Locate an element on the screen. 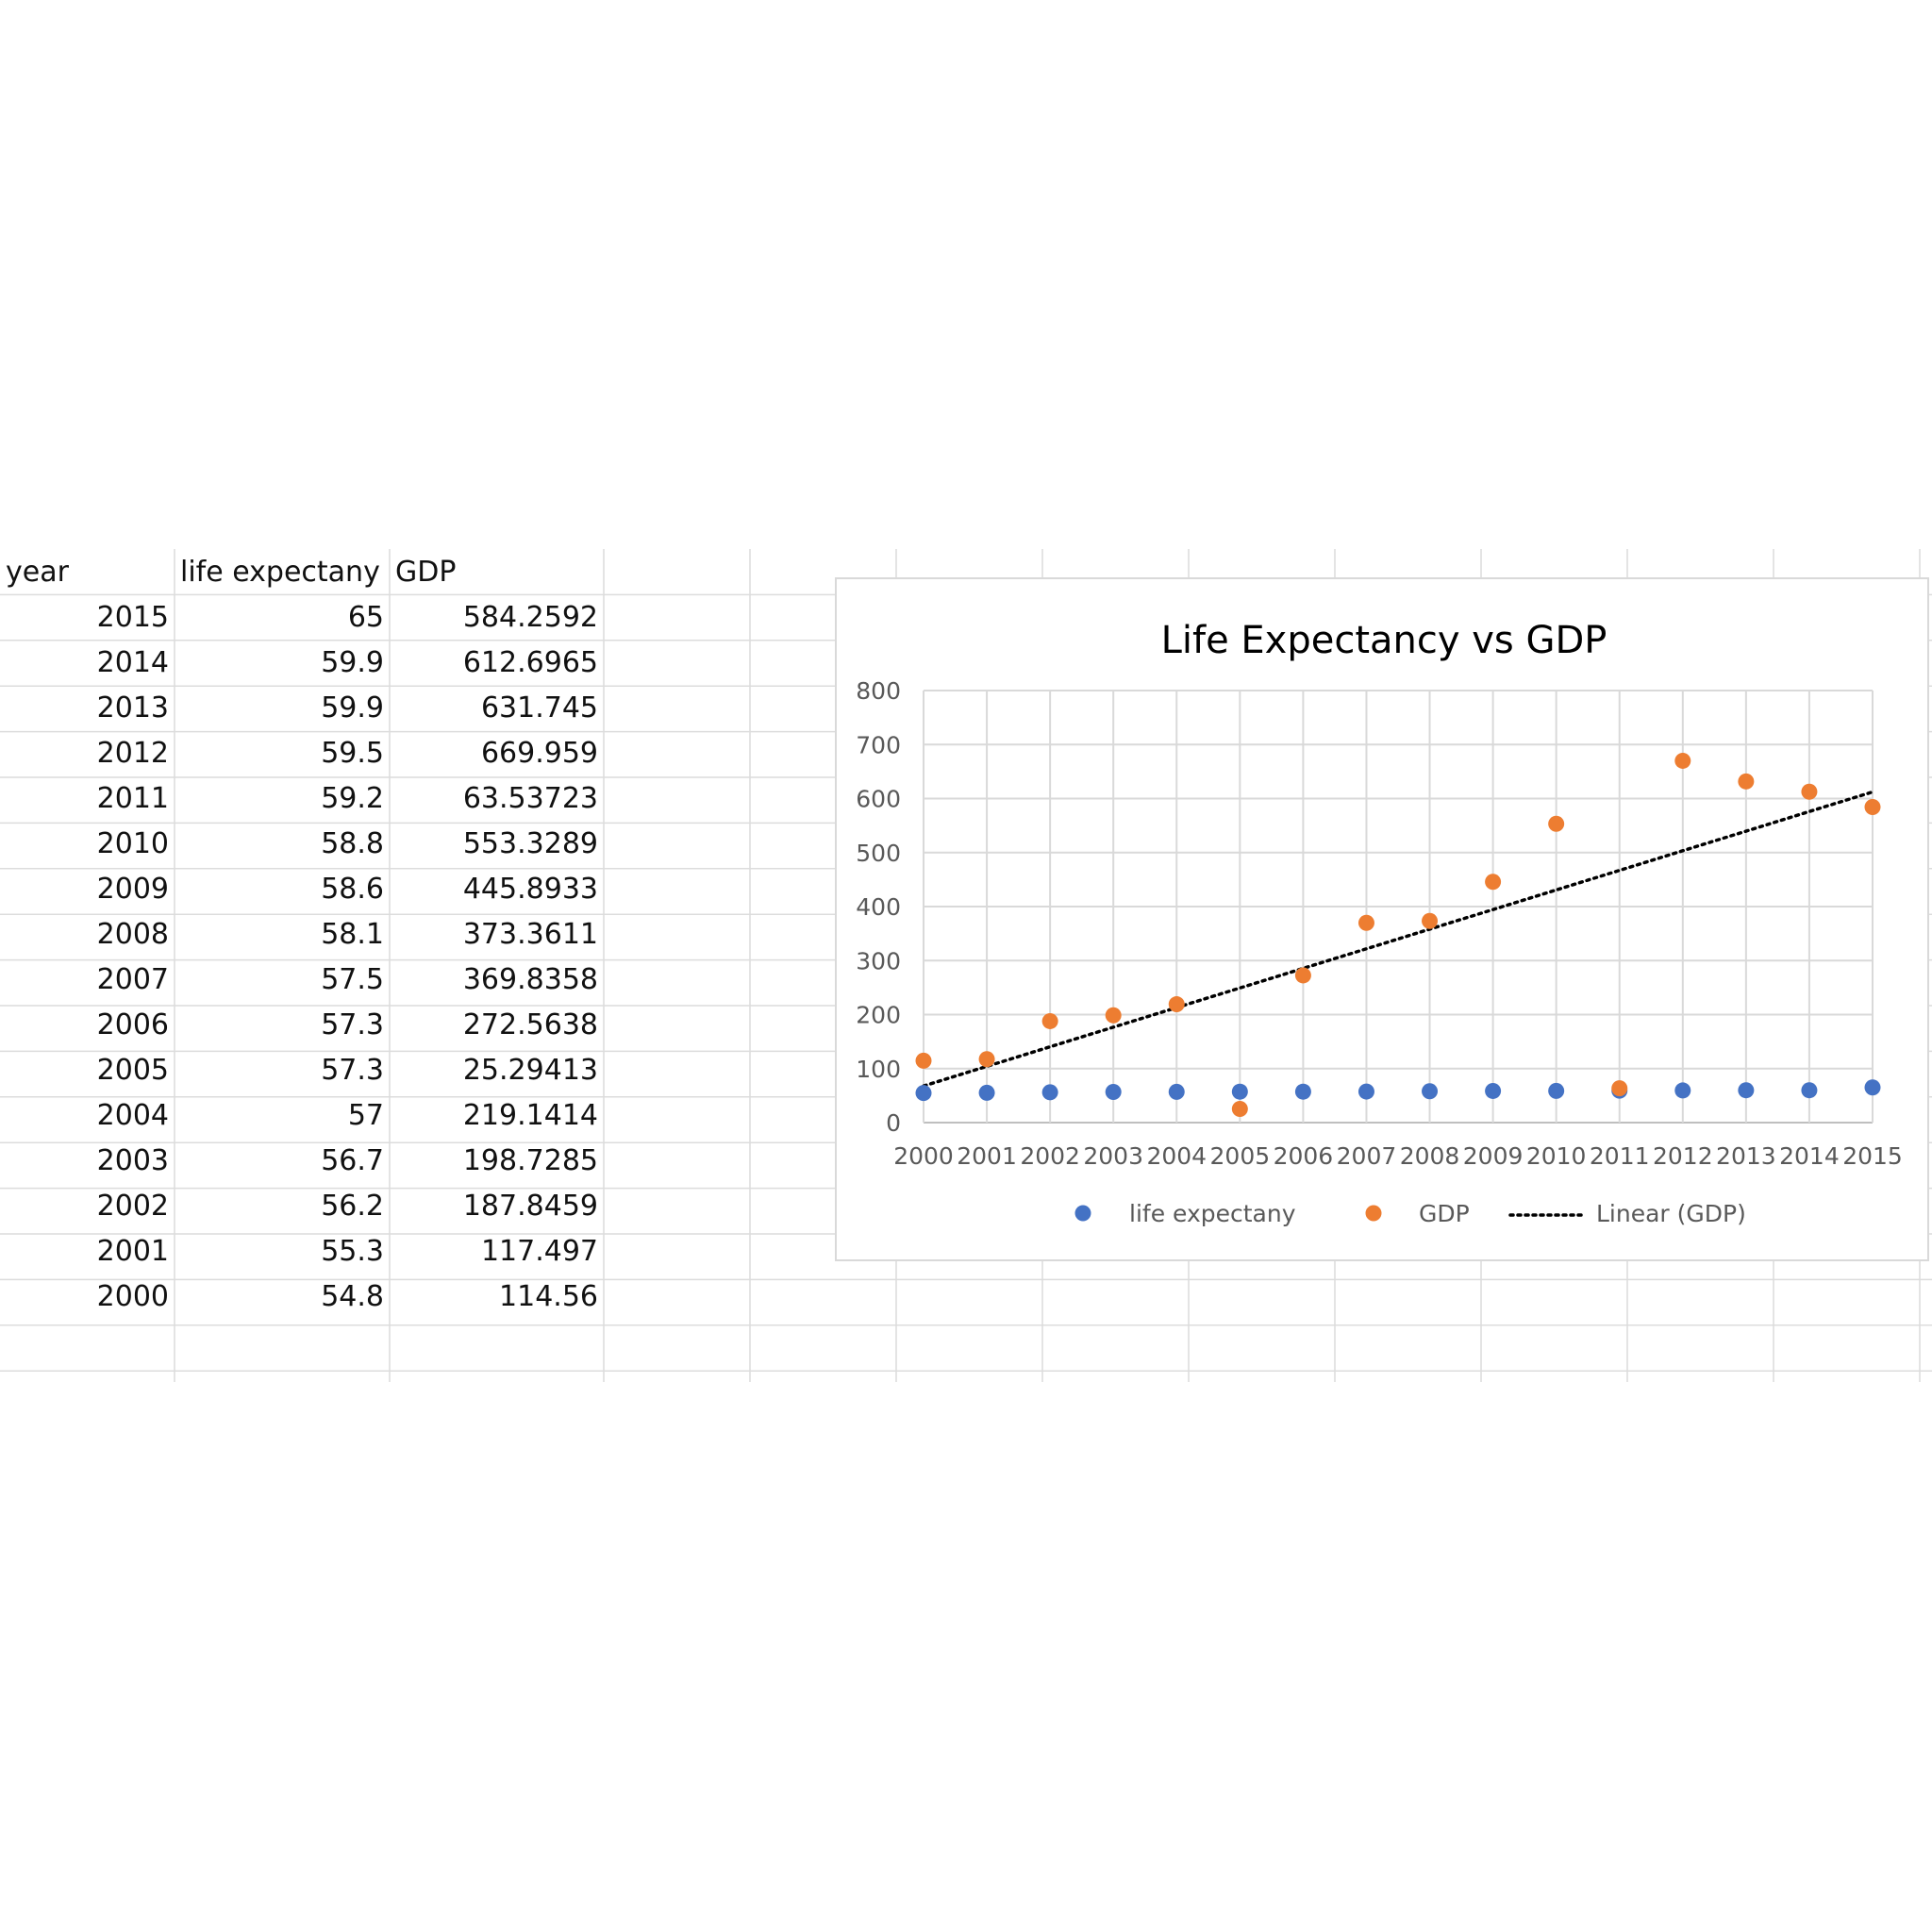 This screenshot has height=1932, width=1932. y-tick-label: 200 is located at coordinates (878, 1016).